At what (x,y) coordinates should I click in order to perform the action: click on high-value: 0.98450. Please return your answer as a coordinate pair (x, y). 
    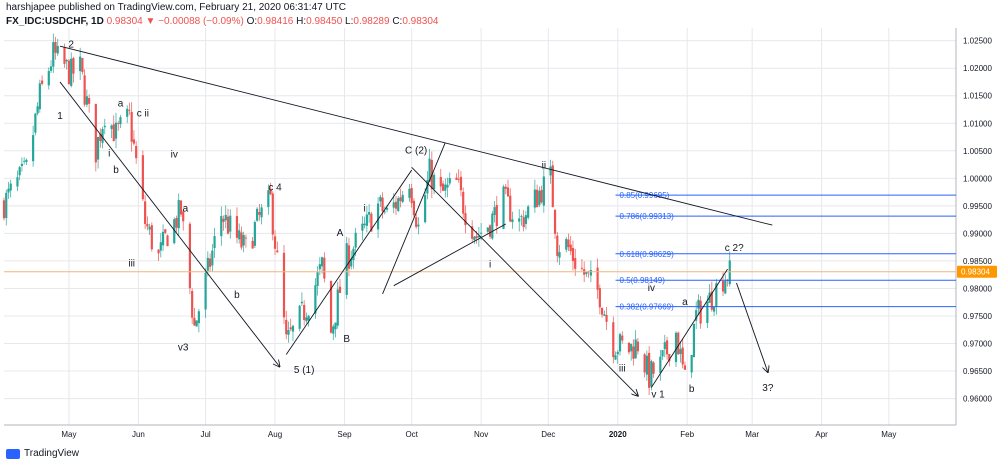
    Looking at the image, I should click on (324, 21).